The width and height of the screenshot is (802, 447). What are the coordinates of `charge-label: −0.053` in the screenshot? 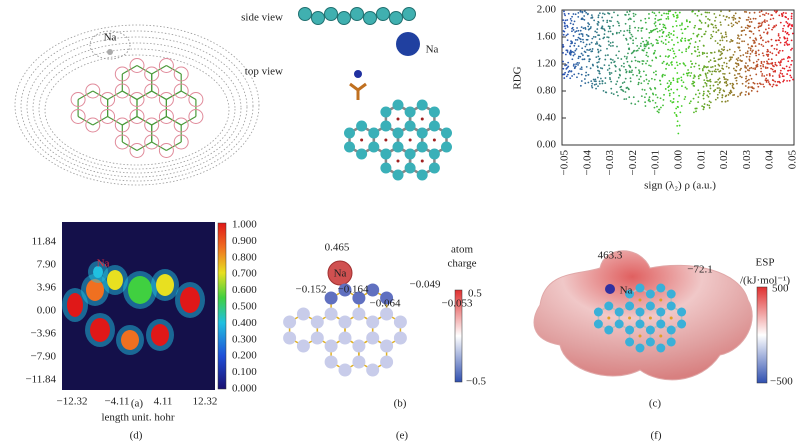 It's located at (457, 304).